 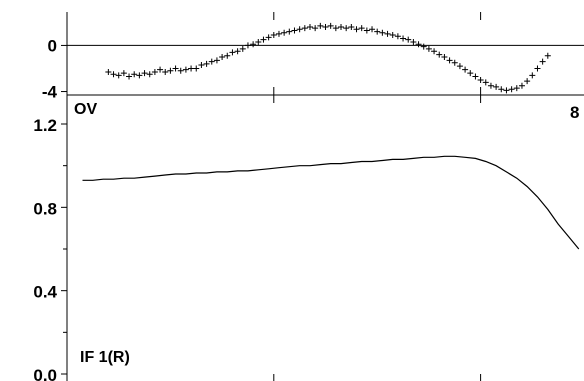 What do you see at coordinates (45, 125) in the screenshot?
I see `bottom-y-tick-label: 1.2` at bounding box center [45, 125].